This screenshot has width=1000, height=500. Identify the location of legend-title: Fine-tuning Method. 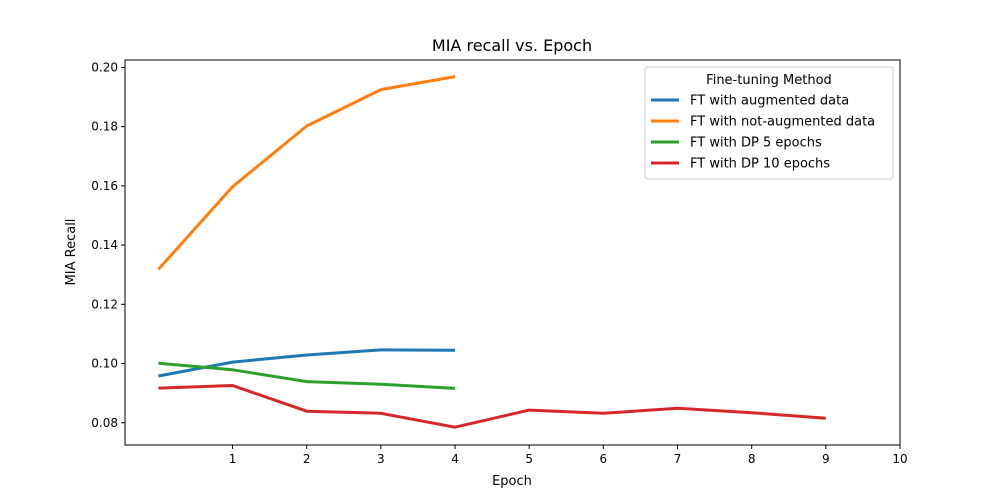
(769, 80).